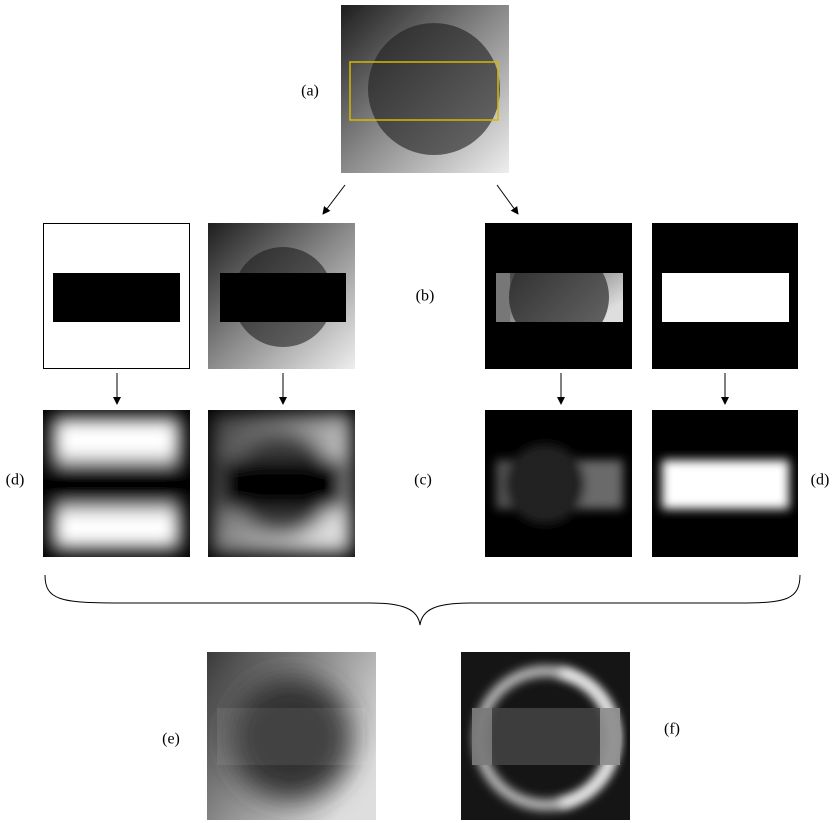 This screenshot has height=823, width=837. Describe the element at coordinates (545, 736) in the screenshot. I see `image-f` at that location.